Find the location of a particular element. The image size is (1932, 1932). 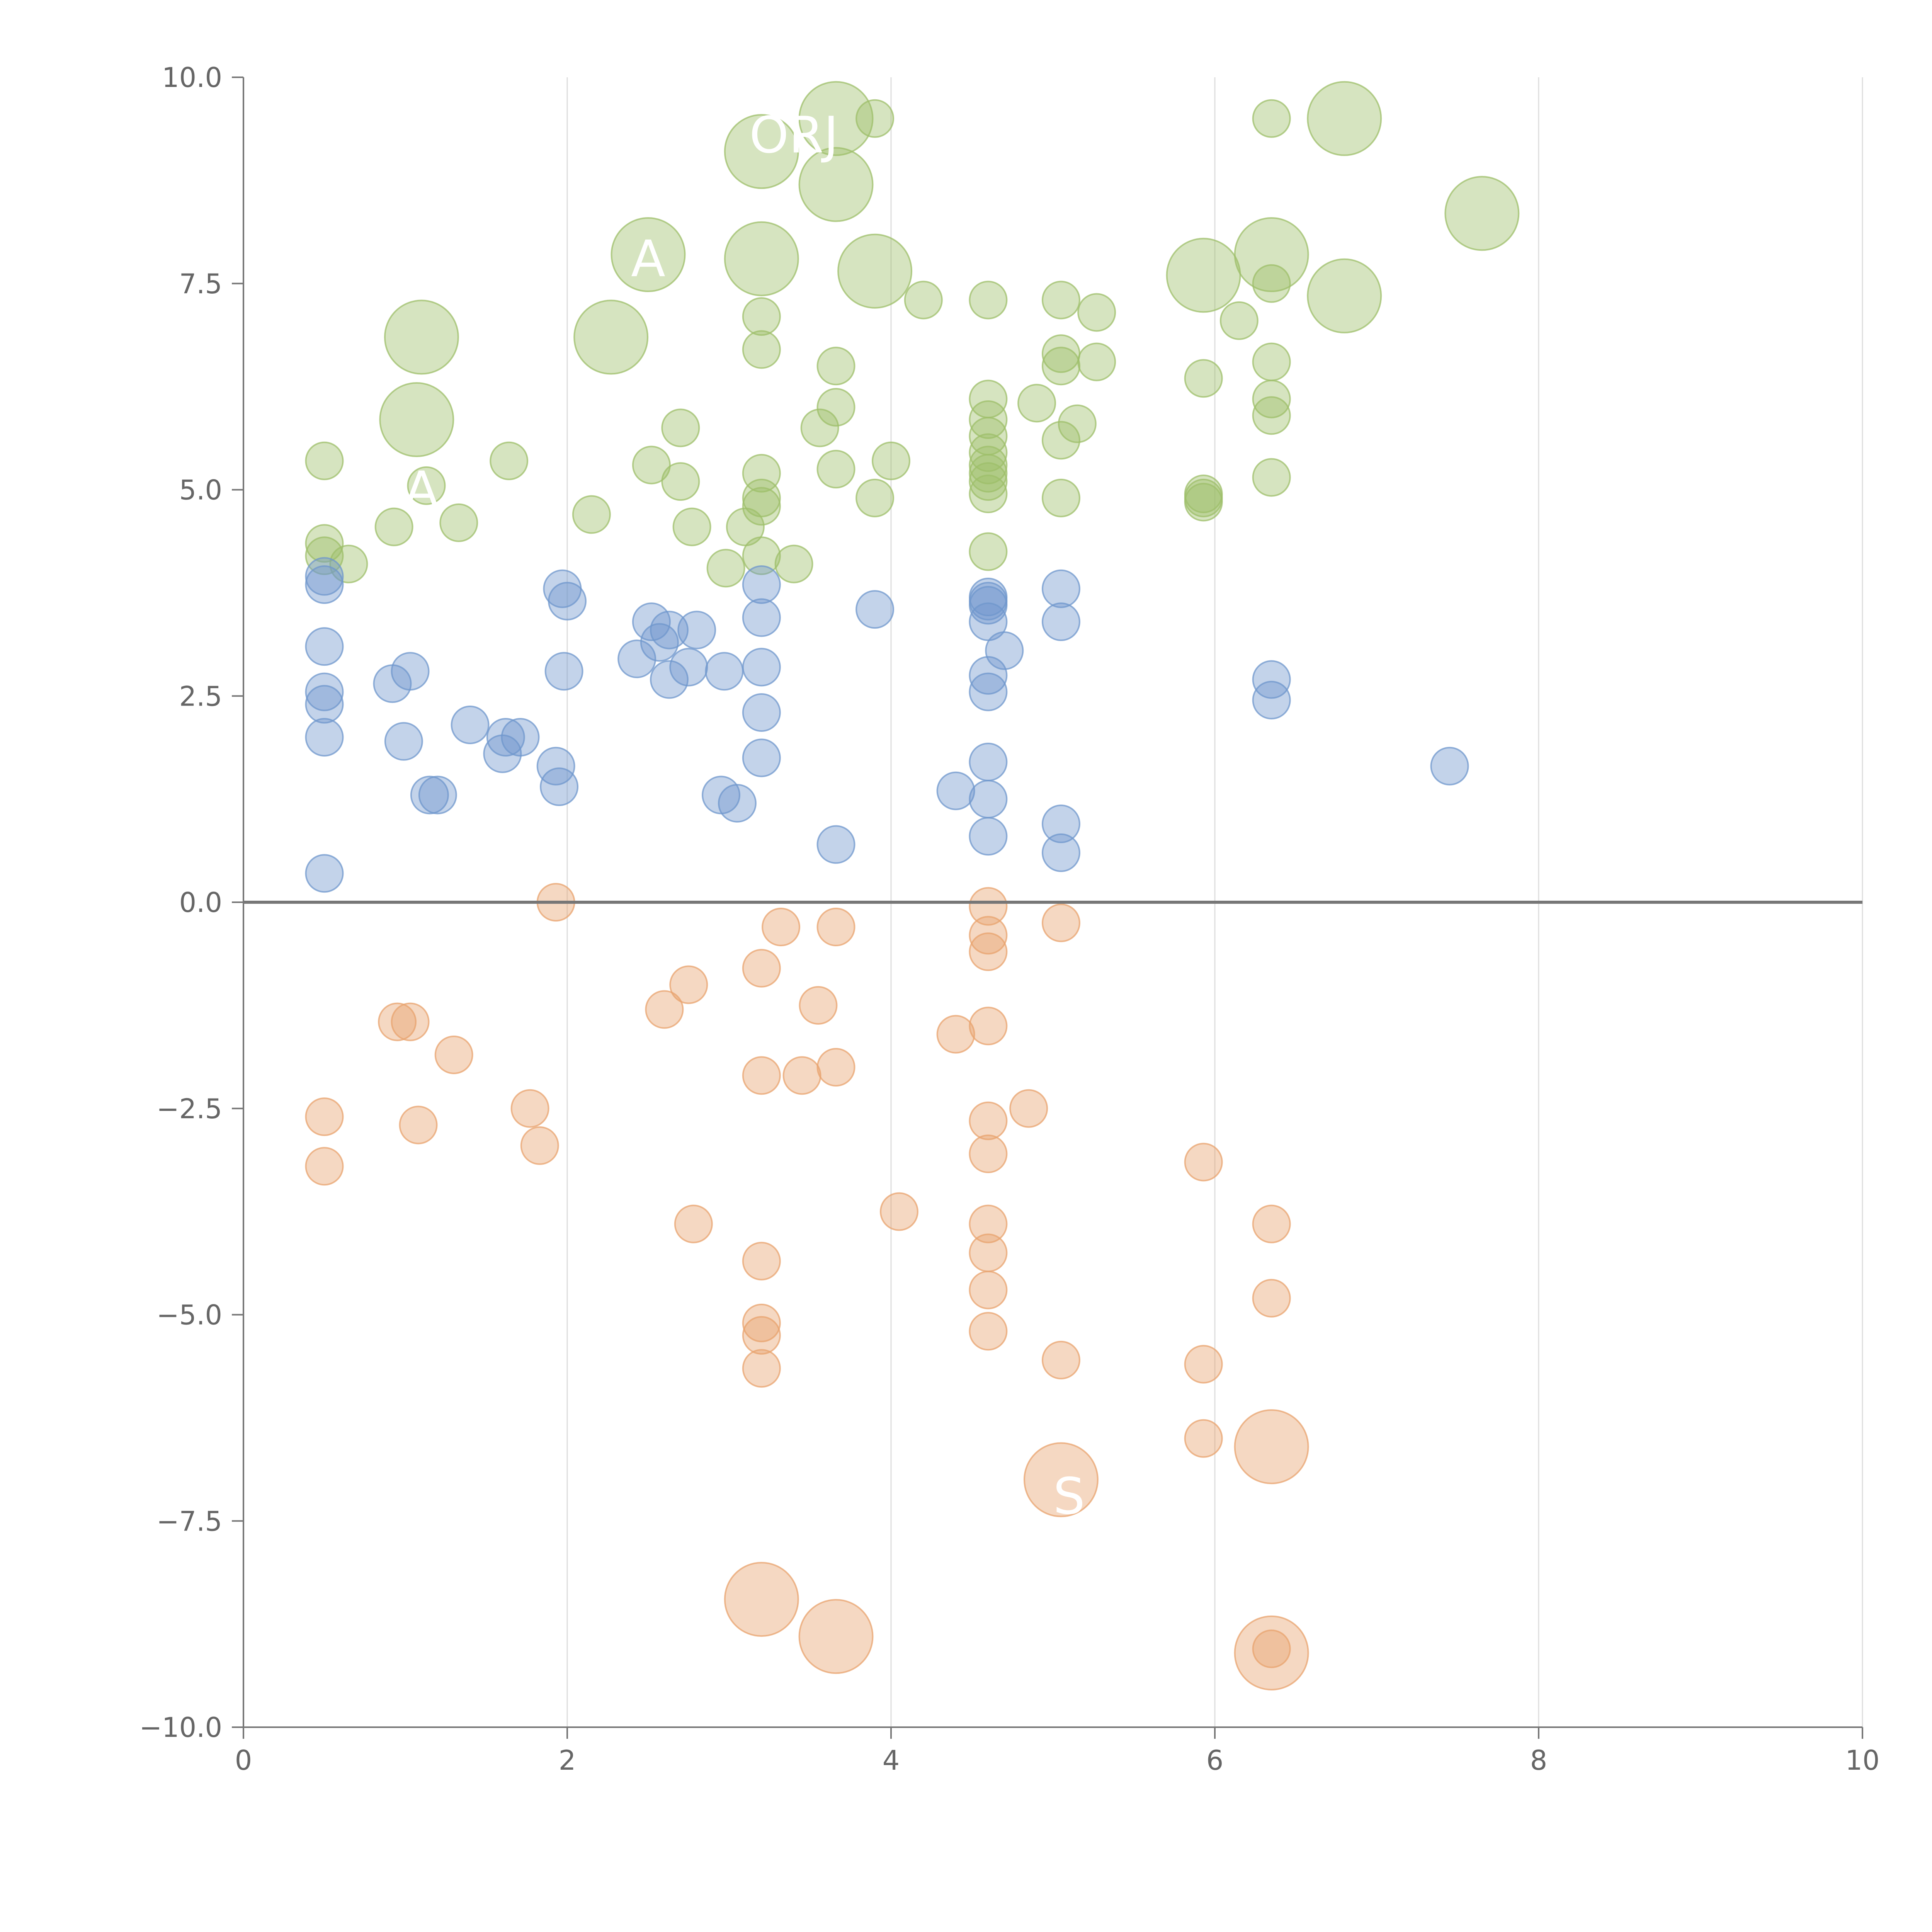

x-tick-label: 6 is located at coordinates (1215, 1760).